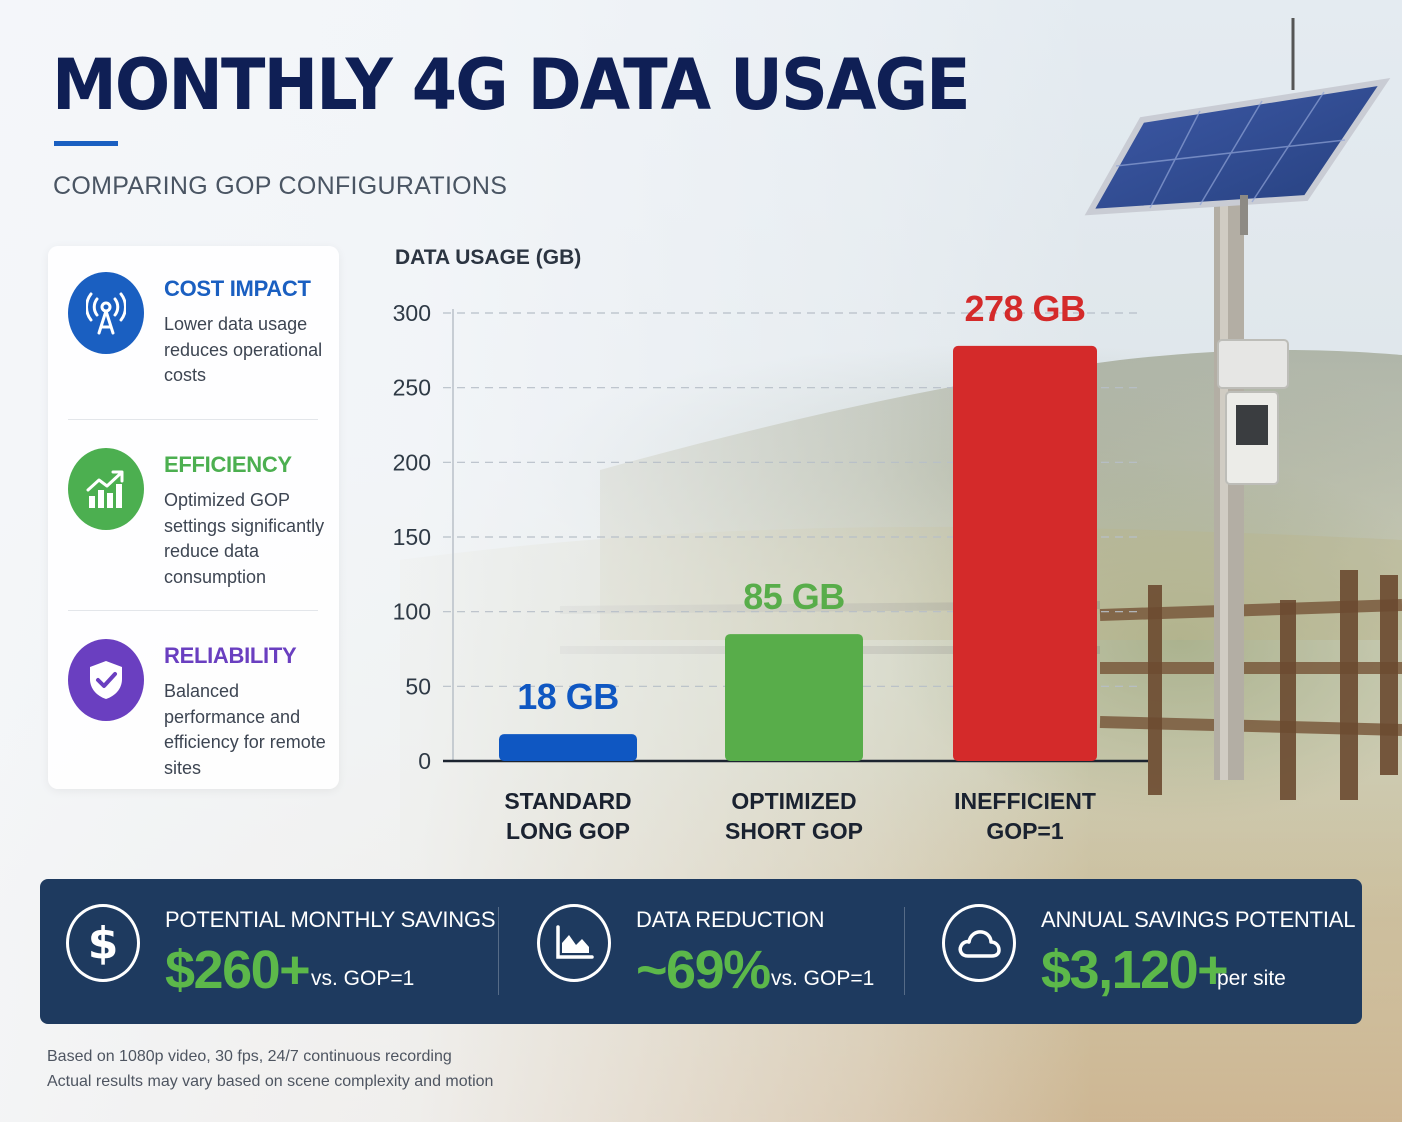 This screenshot has width=1402, height=1122. I want to click on y-tick-label: 100, so click(412, 612).